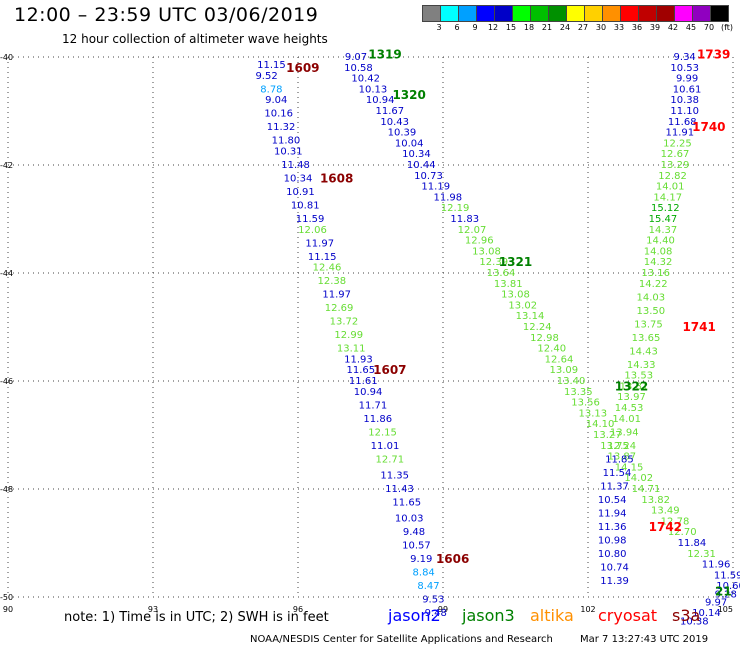 The width and height of the screenshot is (740, 650). What do you see at coordinates (698, 327) in the screenshot?
I see `pass-label: 1741` at bounding box center [698, 327].